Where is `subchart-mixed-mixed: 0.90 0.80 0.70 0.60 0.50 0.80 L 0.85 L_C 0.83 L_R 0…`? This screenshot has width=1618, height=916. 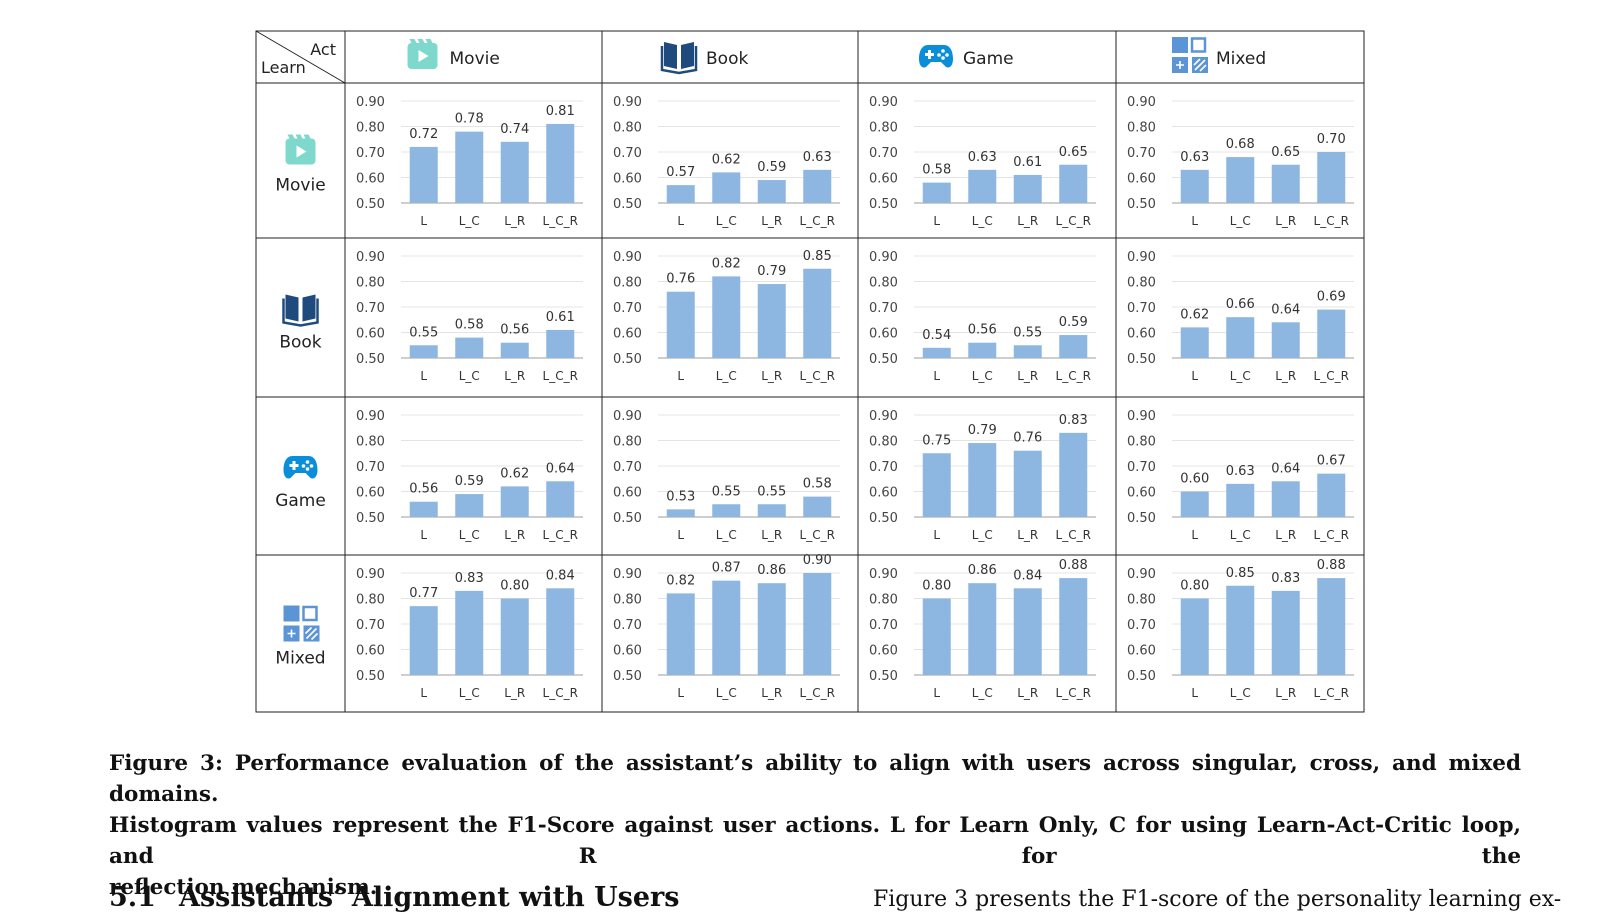
subchart-mixed-mixed: 0.90 0.80 0.70 0.60 0.50 0.80 L 0.85 L_C 0.83 L_R 0… is located at coordinates (1240, 629).